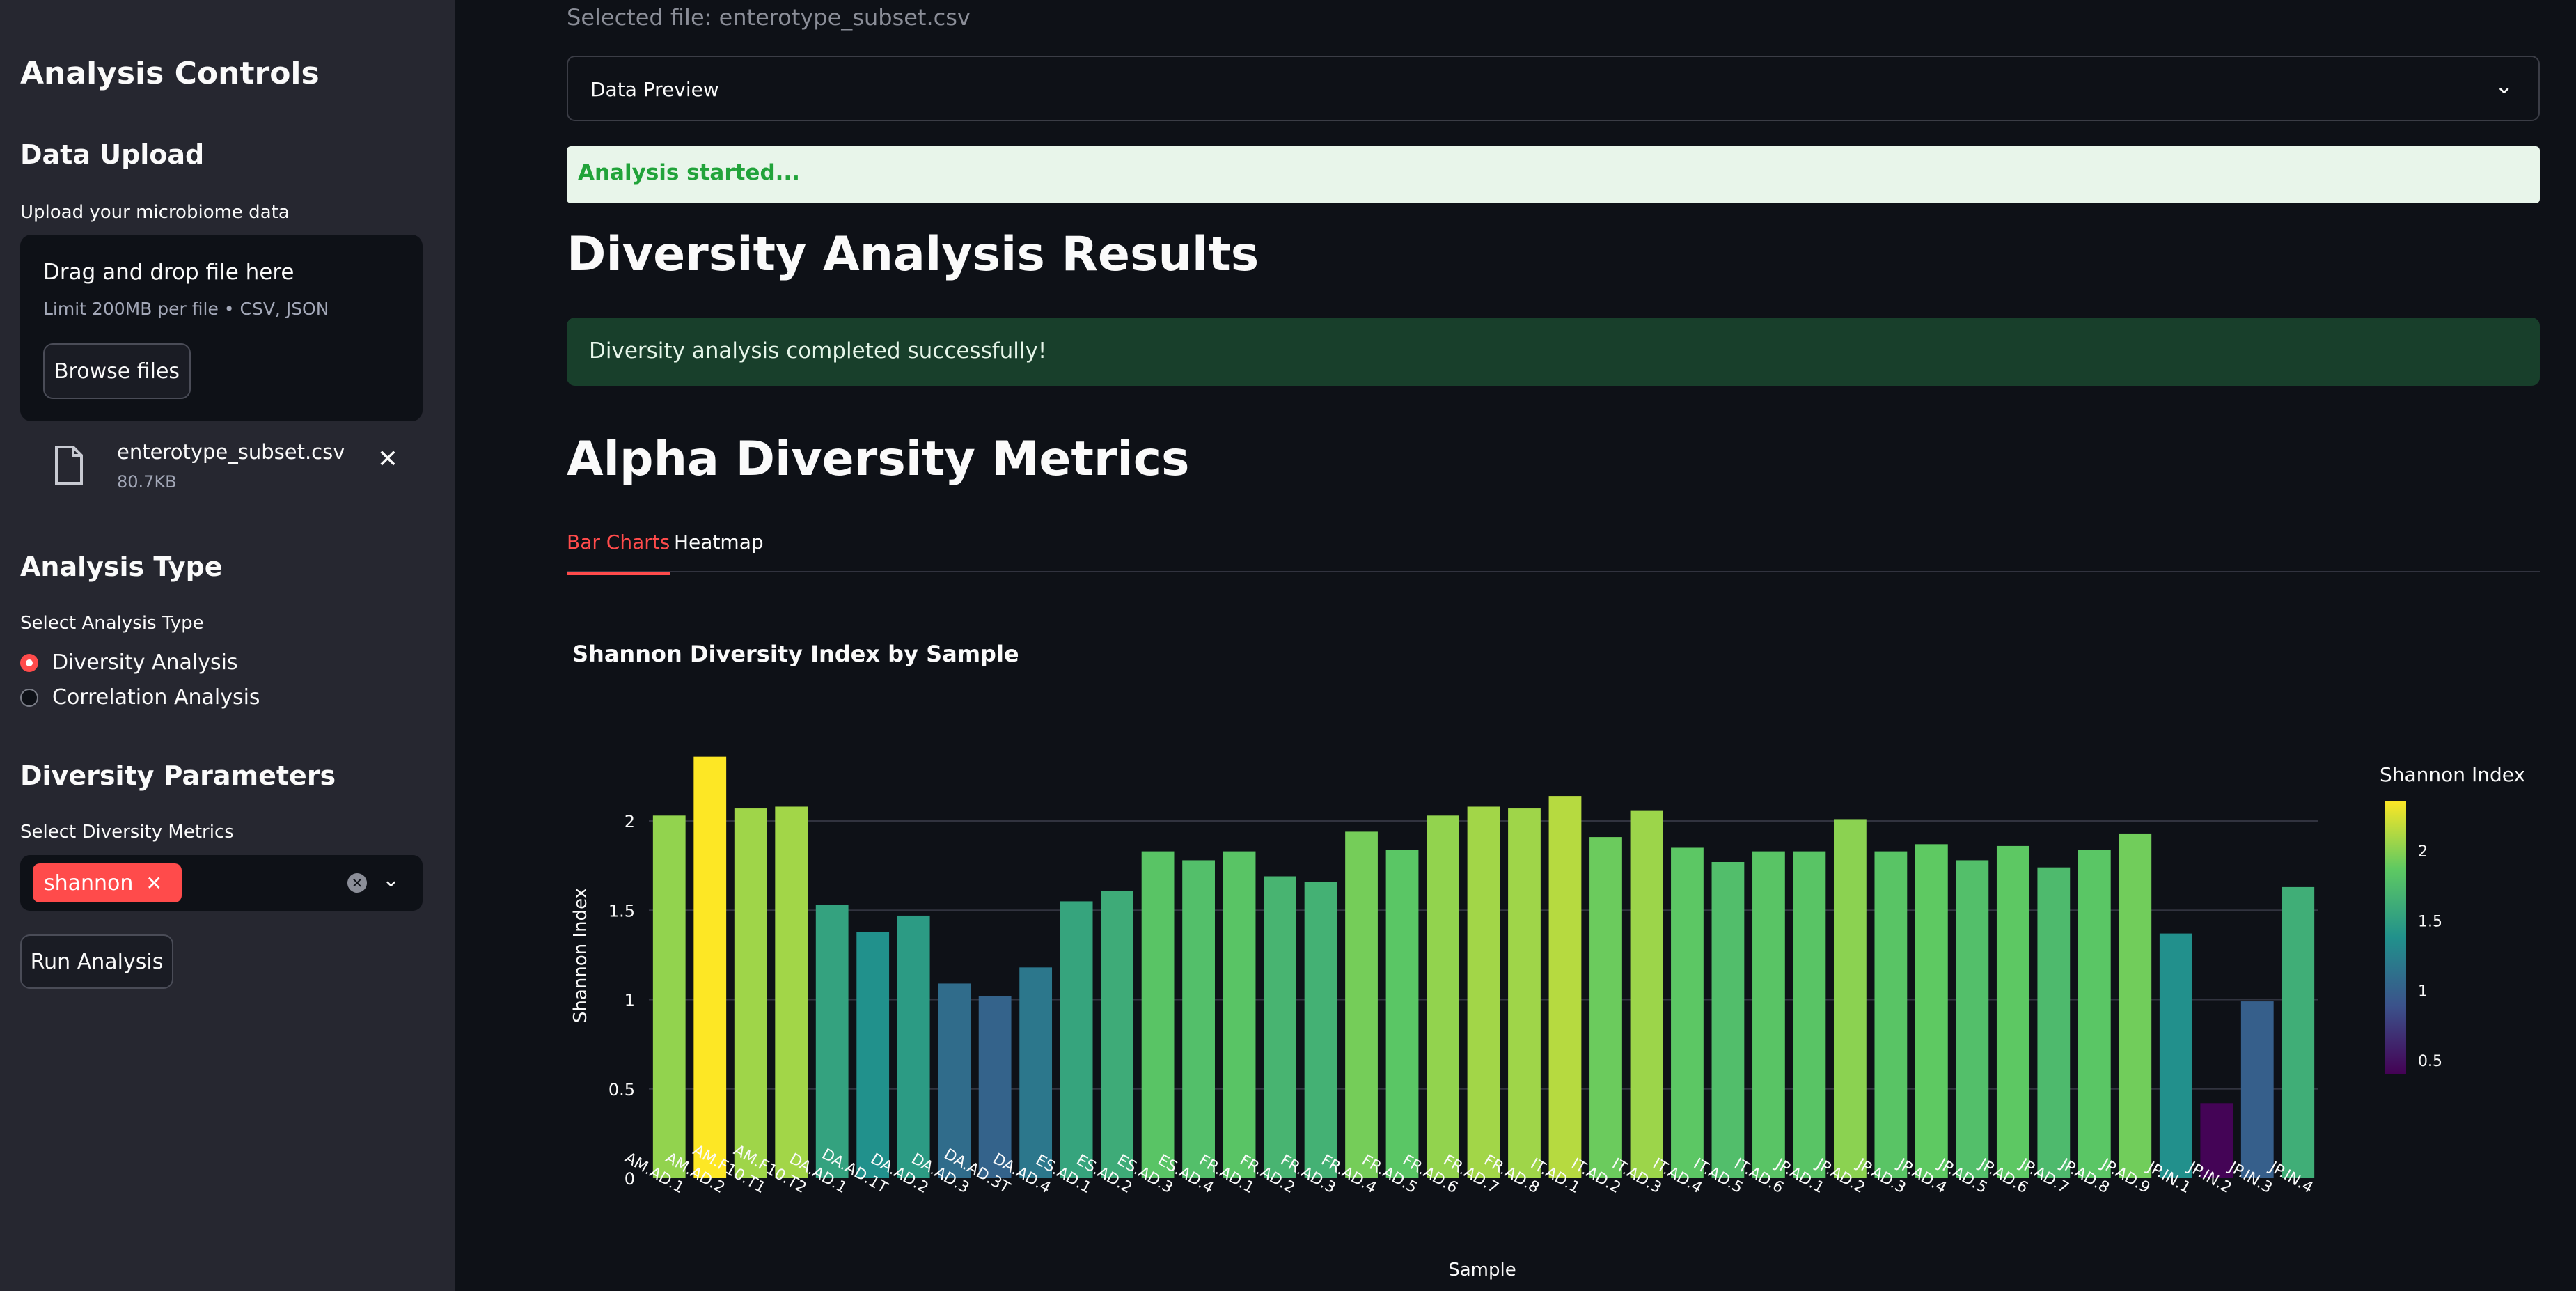 The image size is (2576, 1291). Describe the element at coordinates (145, 662) in the screenshot. I see `radio-label: Diversity Analysis` at that location.